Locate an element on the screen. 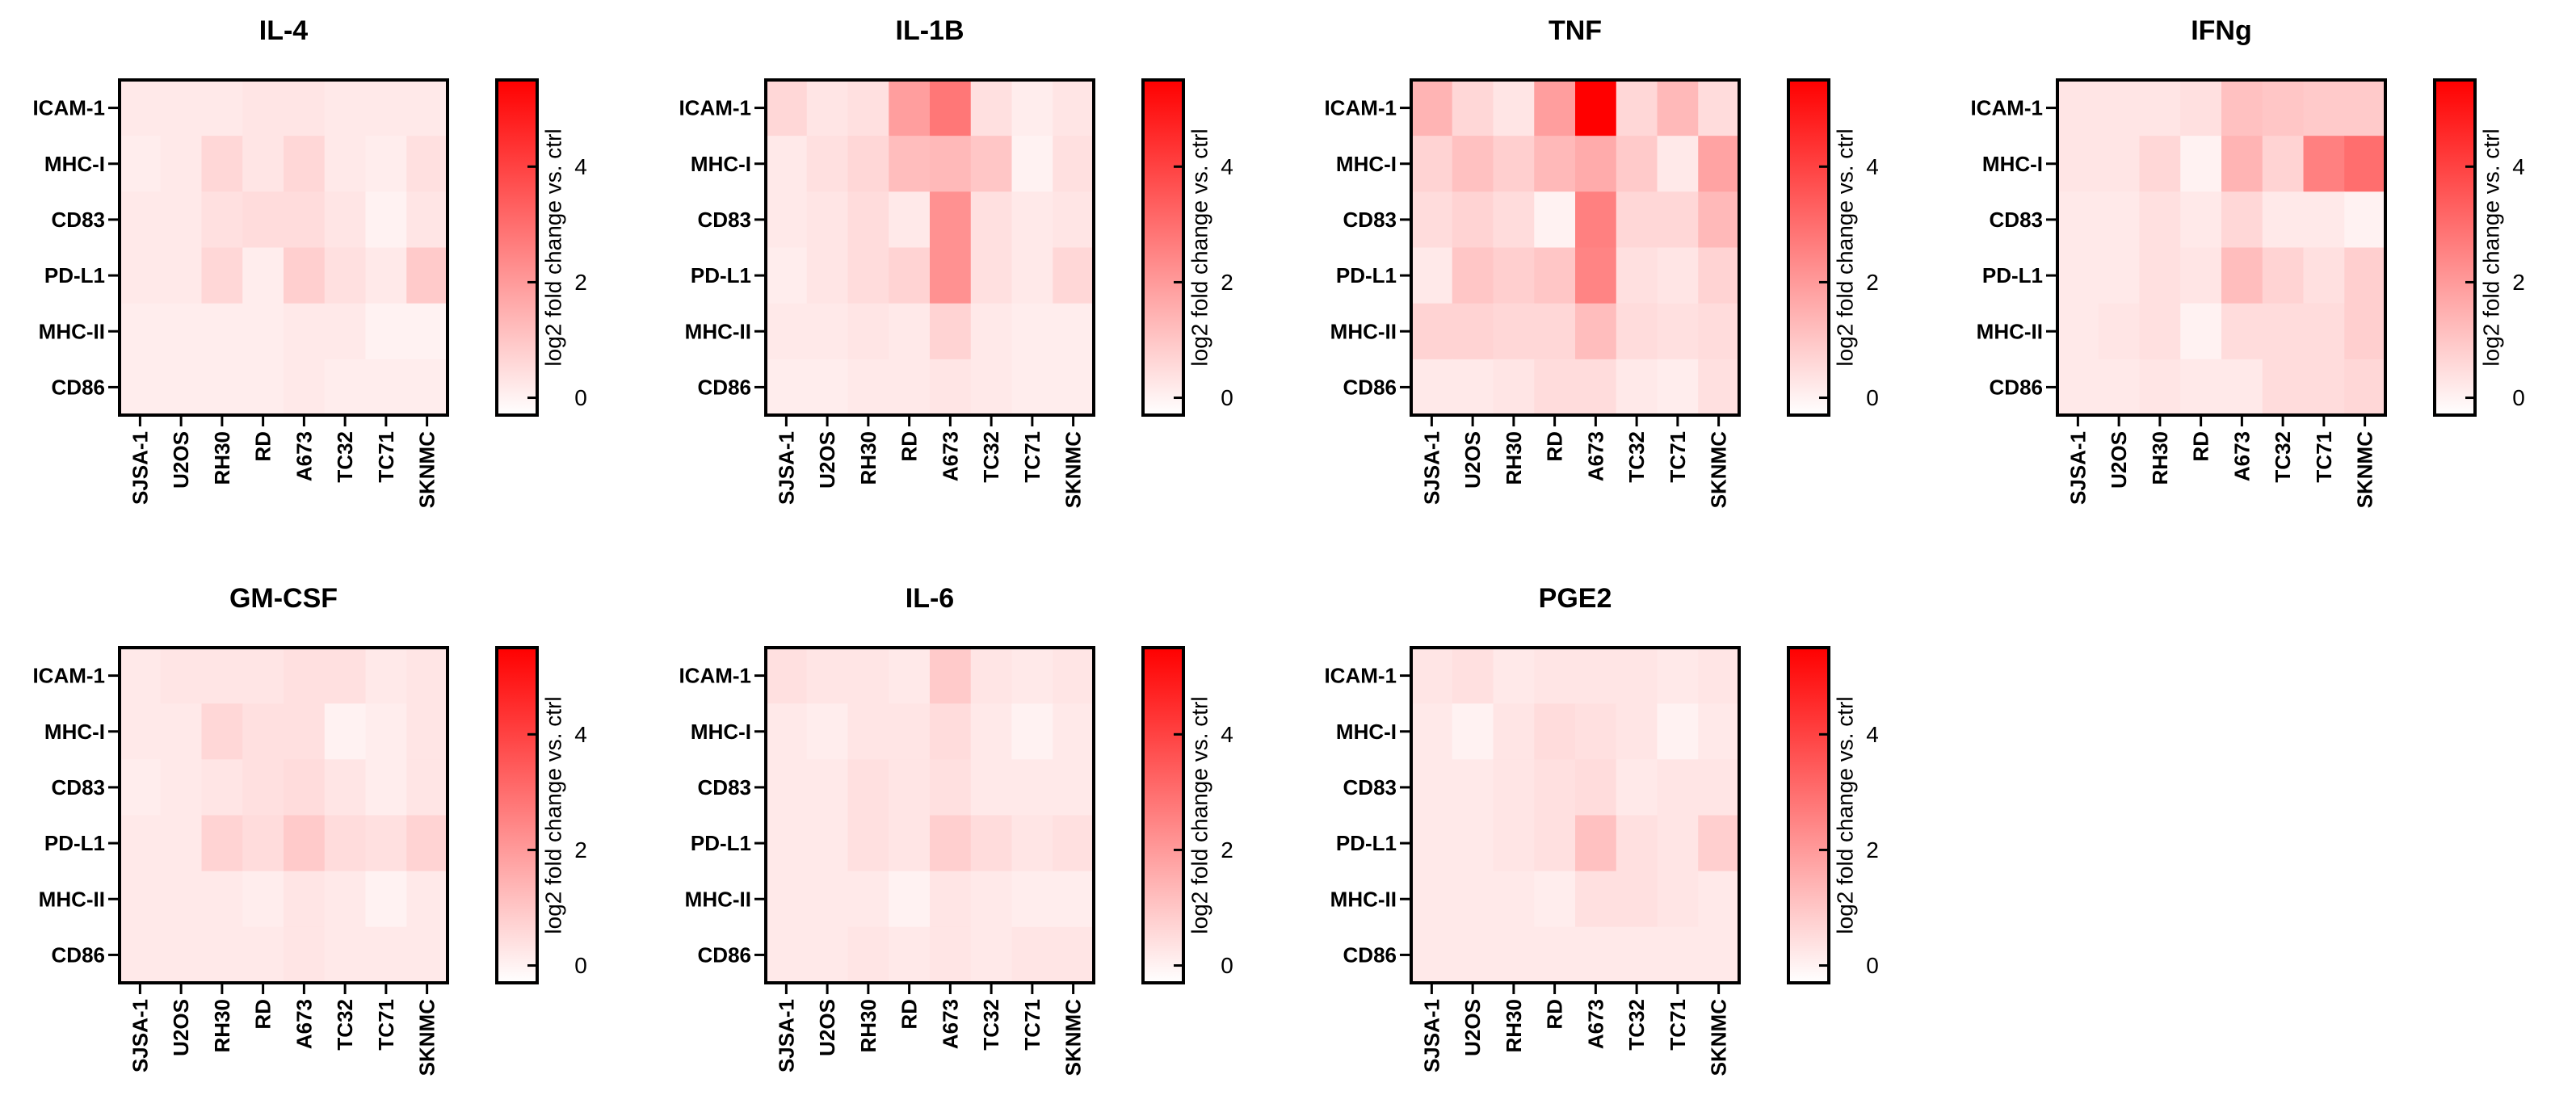  heatmap-cell-mhc-ii-tc32 is located at coordinates (991, 331).